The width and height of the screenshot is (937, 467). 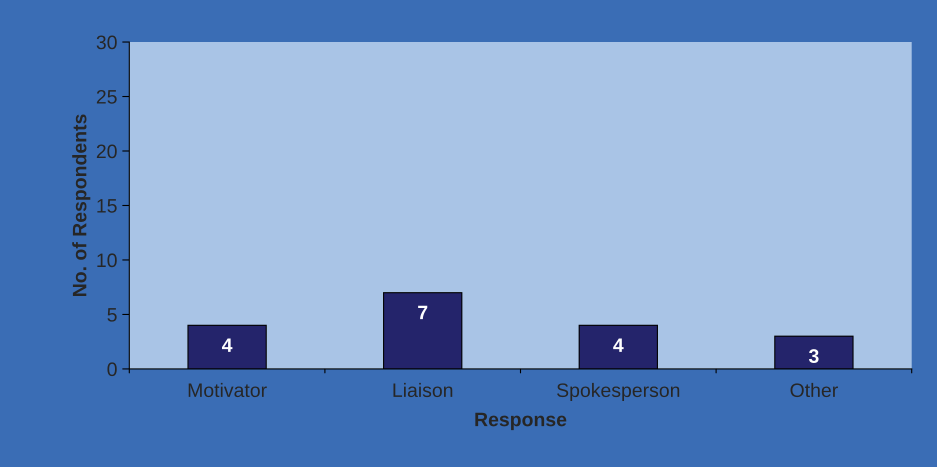 What do you see at coordinates (813, 356) in the screenshot?
I see `data-label: 3` at bounding box center [813, 356].